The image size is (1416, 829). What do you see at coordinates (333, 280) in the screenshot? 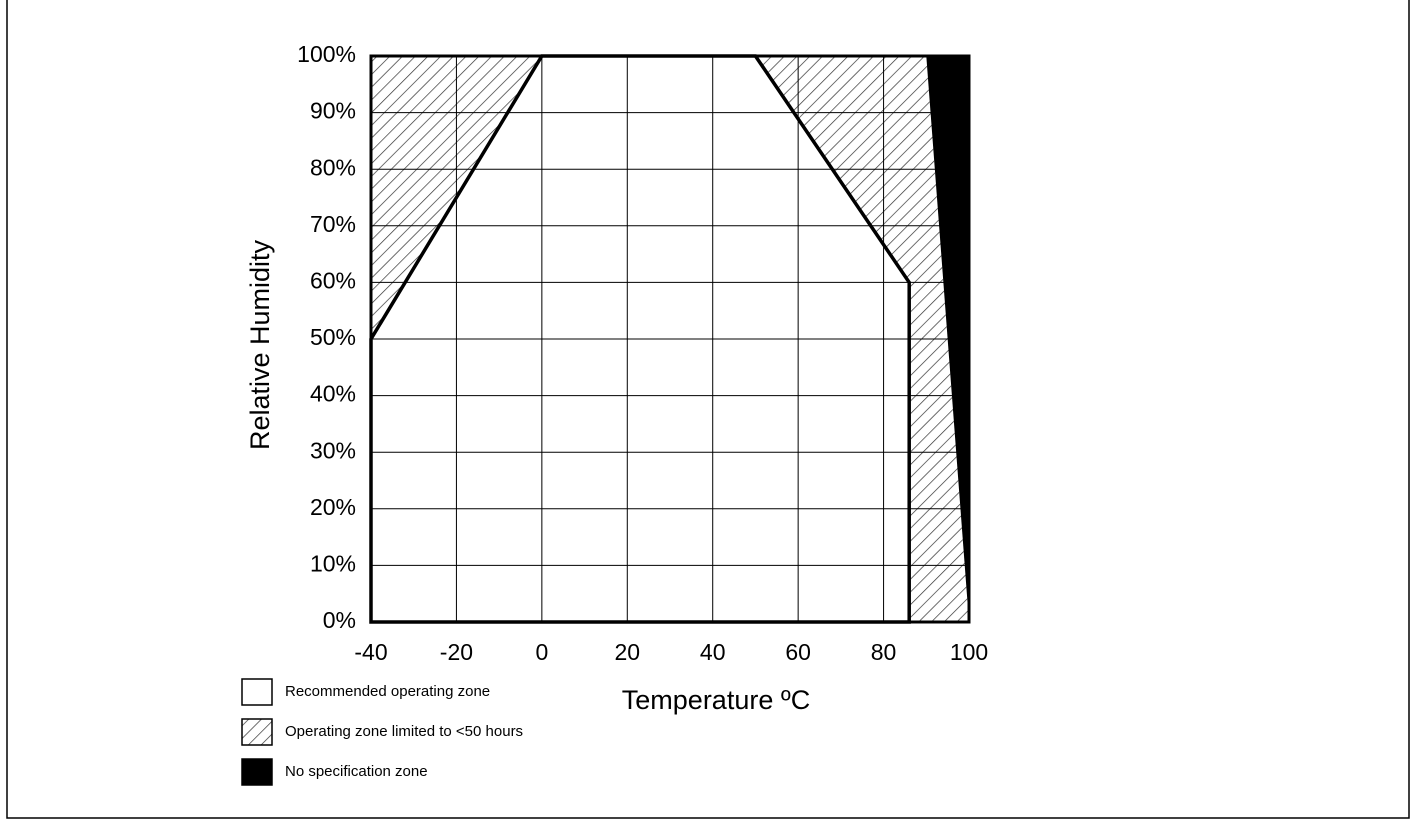
I see `y-tick-label: 60%` at bounding box center [333, 280].